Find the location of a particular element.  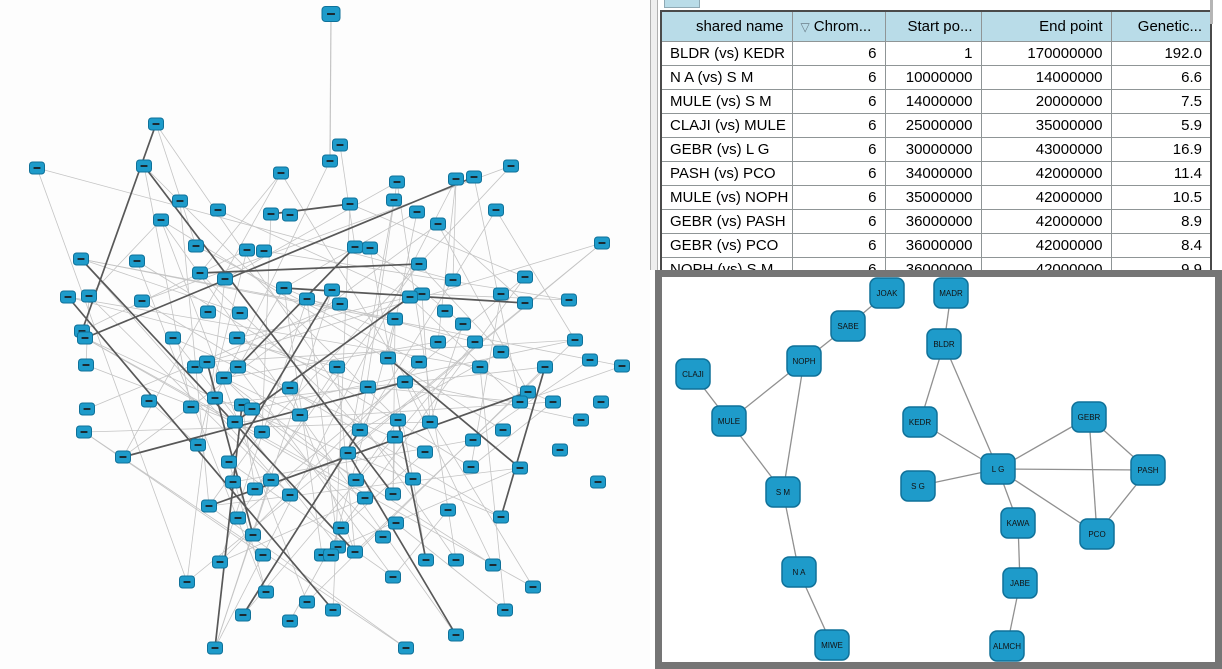

table-row: GEBR (vs) L G 6 30000000 43000000 16.9 is located at coordinates (936, 149).